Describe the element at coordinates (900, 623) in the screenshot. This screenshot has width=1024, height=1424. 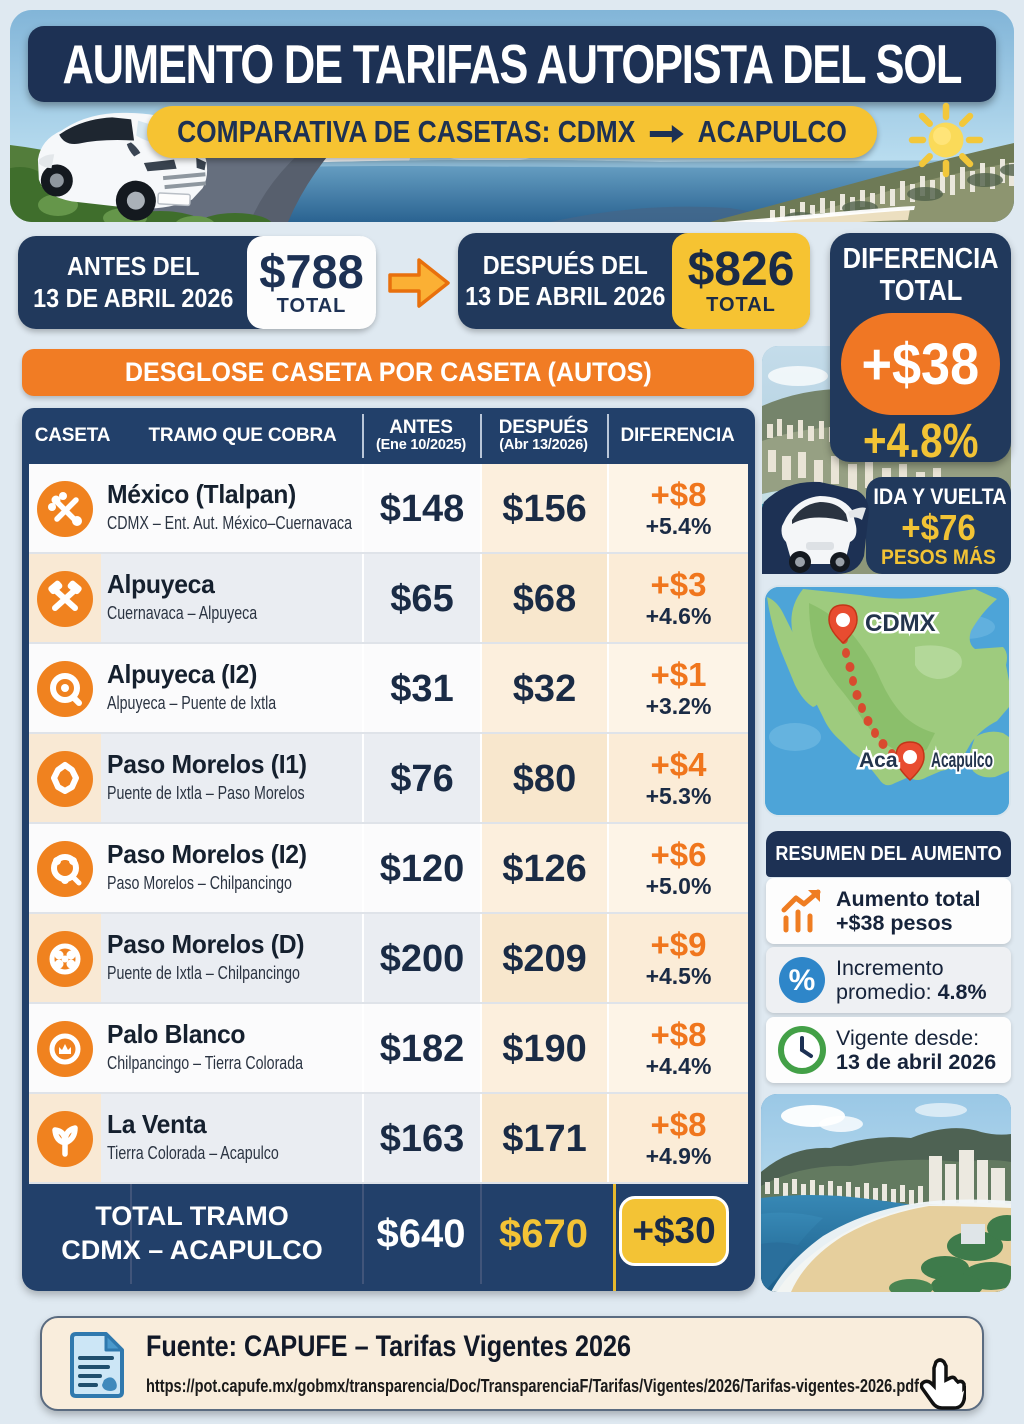
I see `svg-text: CDMX` at that location.